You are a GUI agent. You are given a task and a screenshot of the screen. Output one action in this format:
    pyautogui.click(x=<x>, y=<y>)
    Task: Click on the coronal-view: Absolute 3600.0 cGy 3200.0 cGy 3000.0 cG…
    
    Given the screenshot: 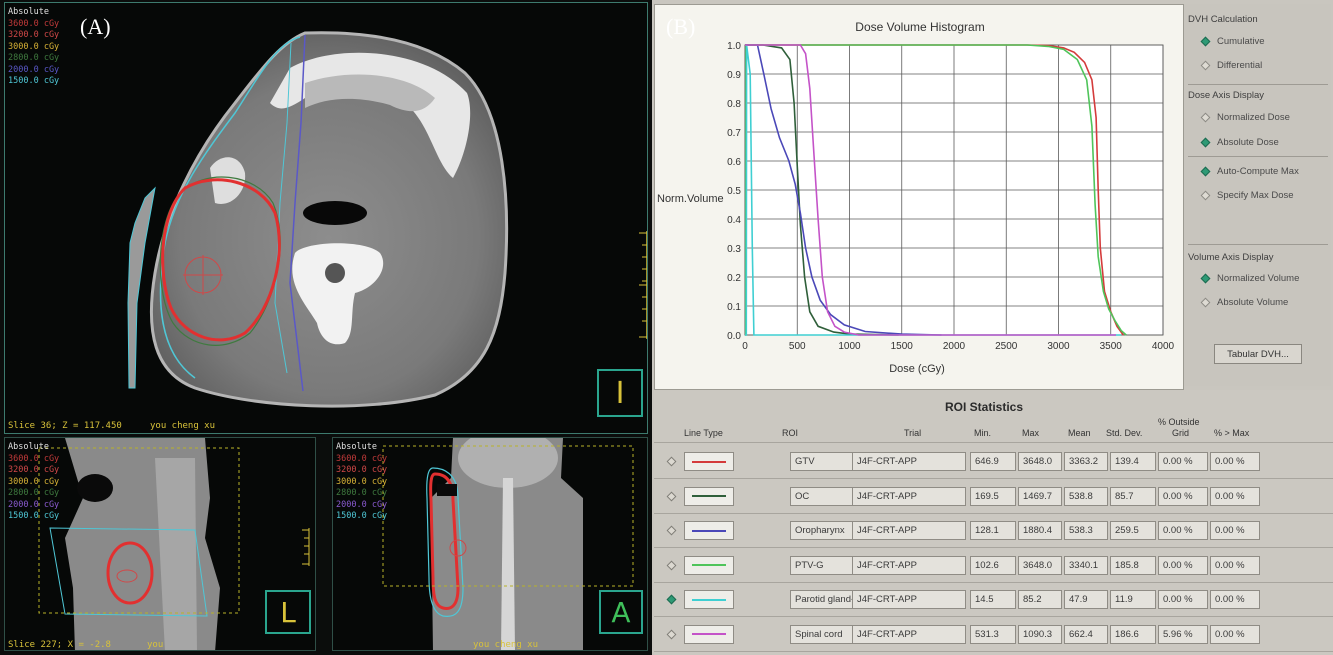 What is the action you would take?
    pyautogui.click(x=490, y=544)
    